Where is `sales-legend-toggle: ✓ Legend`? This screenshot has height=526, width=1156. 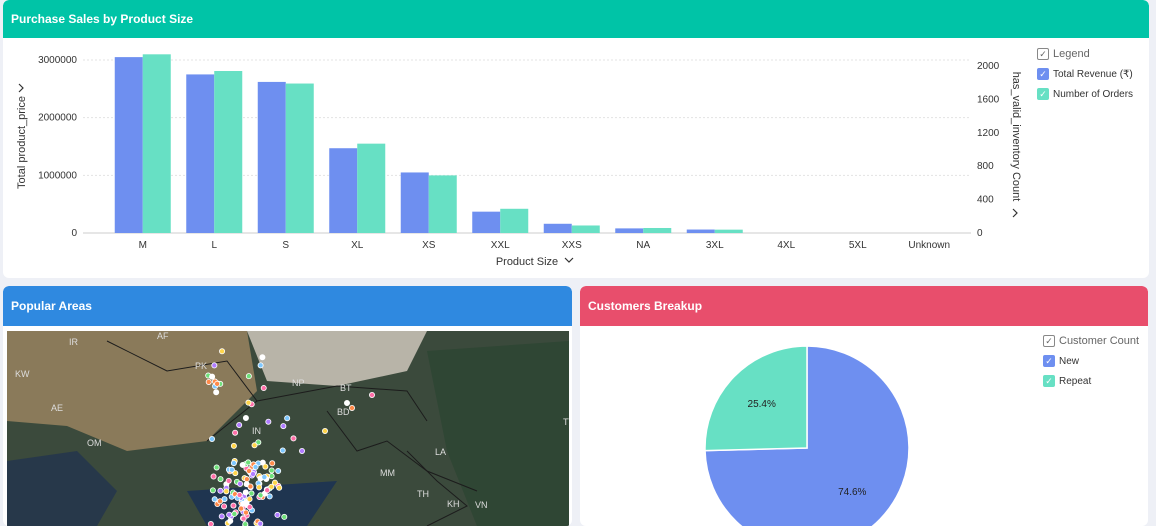 sales-legend-toggle: ✓ Legend is located at coordinates (1085, 54).